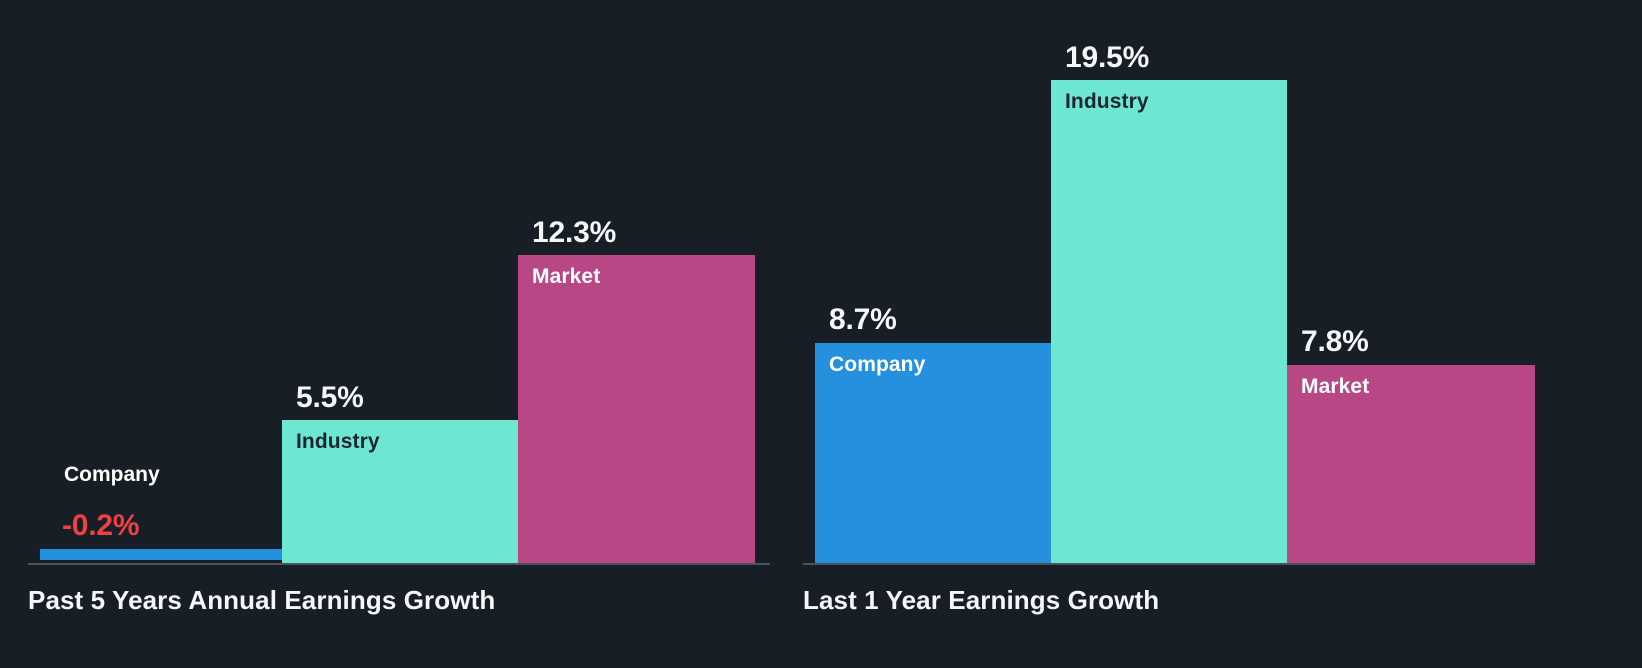 This screenshot has height=668, width=1642. Describe the element at coordinates (1411, 282) in the screenshot. I see `bar-group-market-right: 7.8% Market` at that location.